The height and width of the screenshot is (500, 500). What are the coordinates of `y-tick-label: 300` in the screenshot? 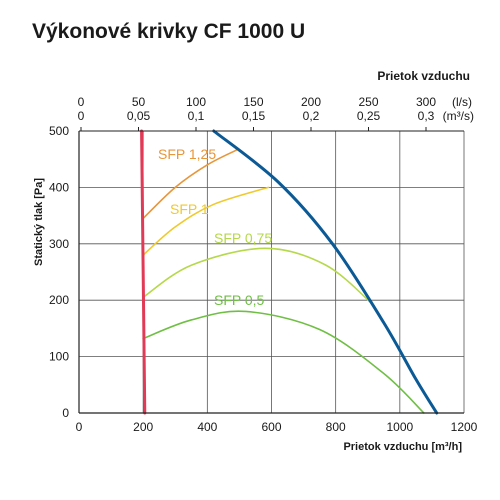 It's located at (59, 244).